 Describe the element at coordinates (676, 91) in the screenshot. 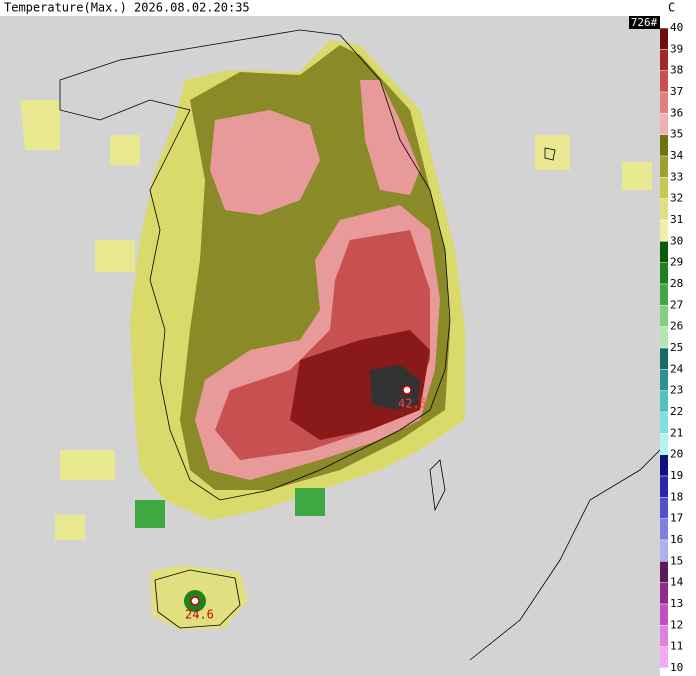

I see `colorbar-label: 37` at that location.